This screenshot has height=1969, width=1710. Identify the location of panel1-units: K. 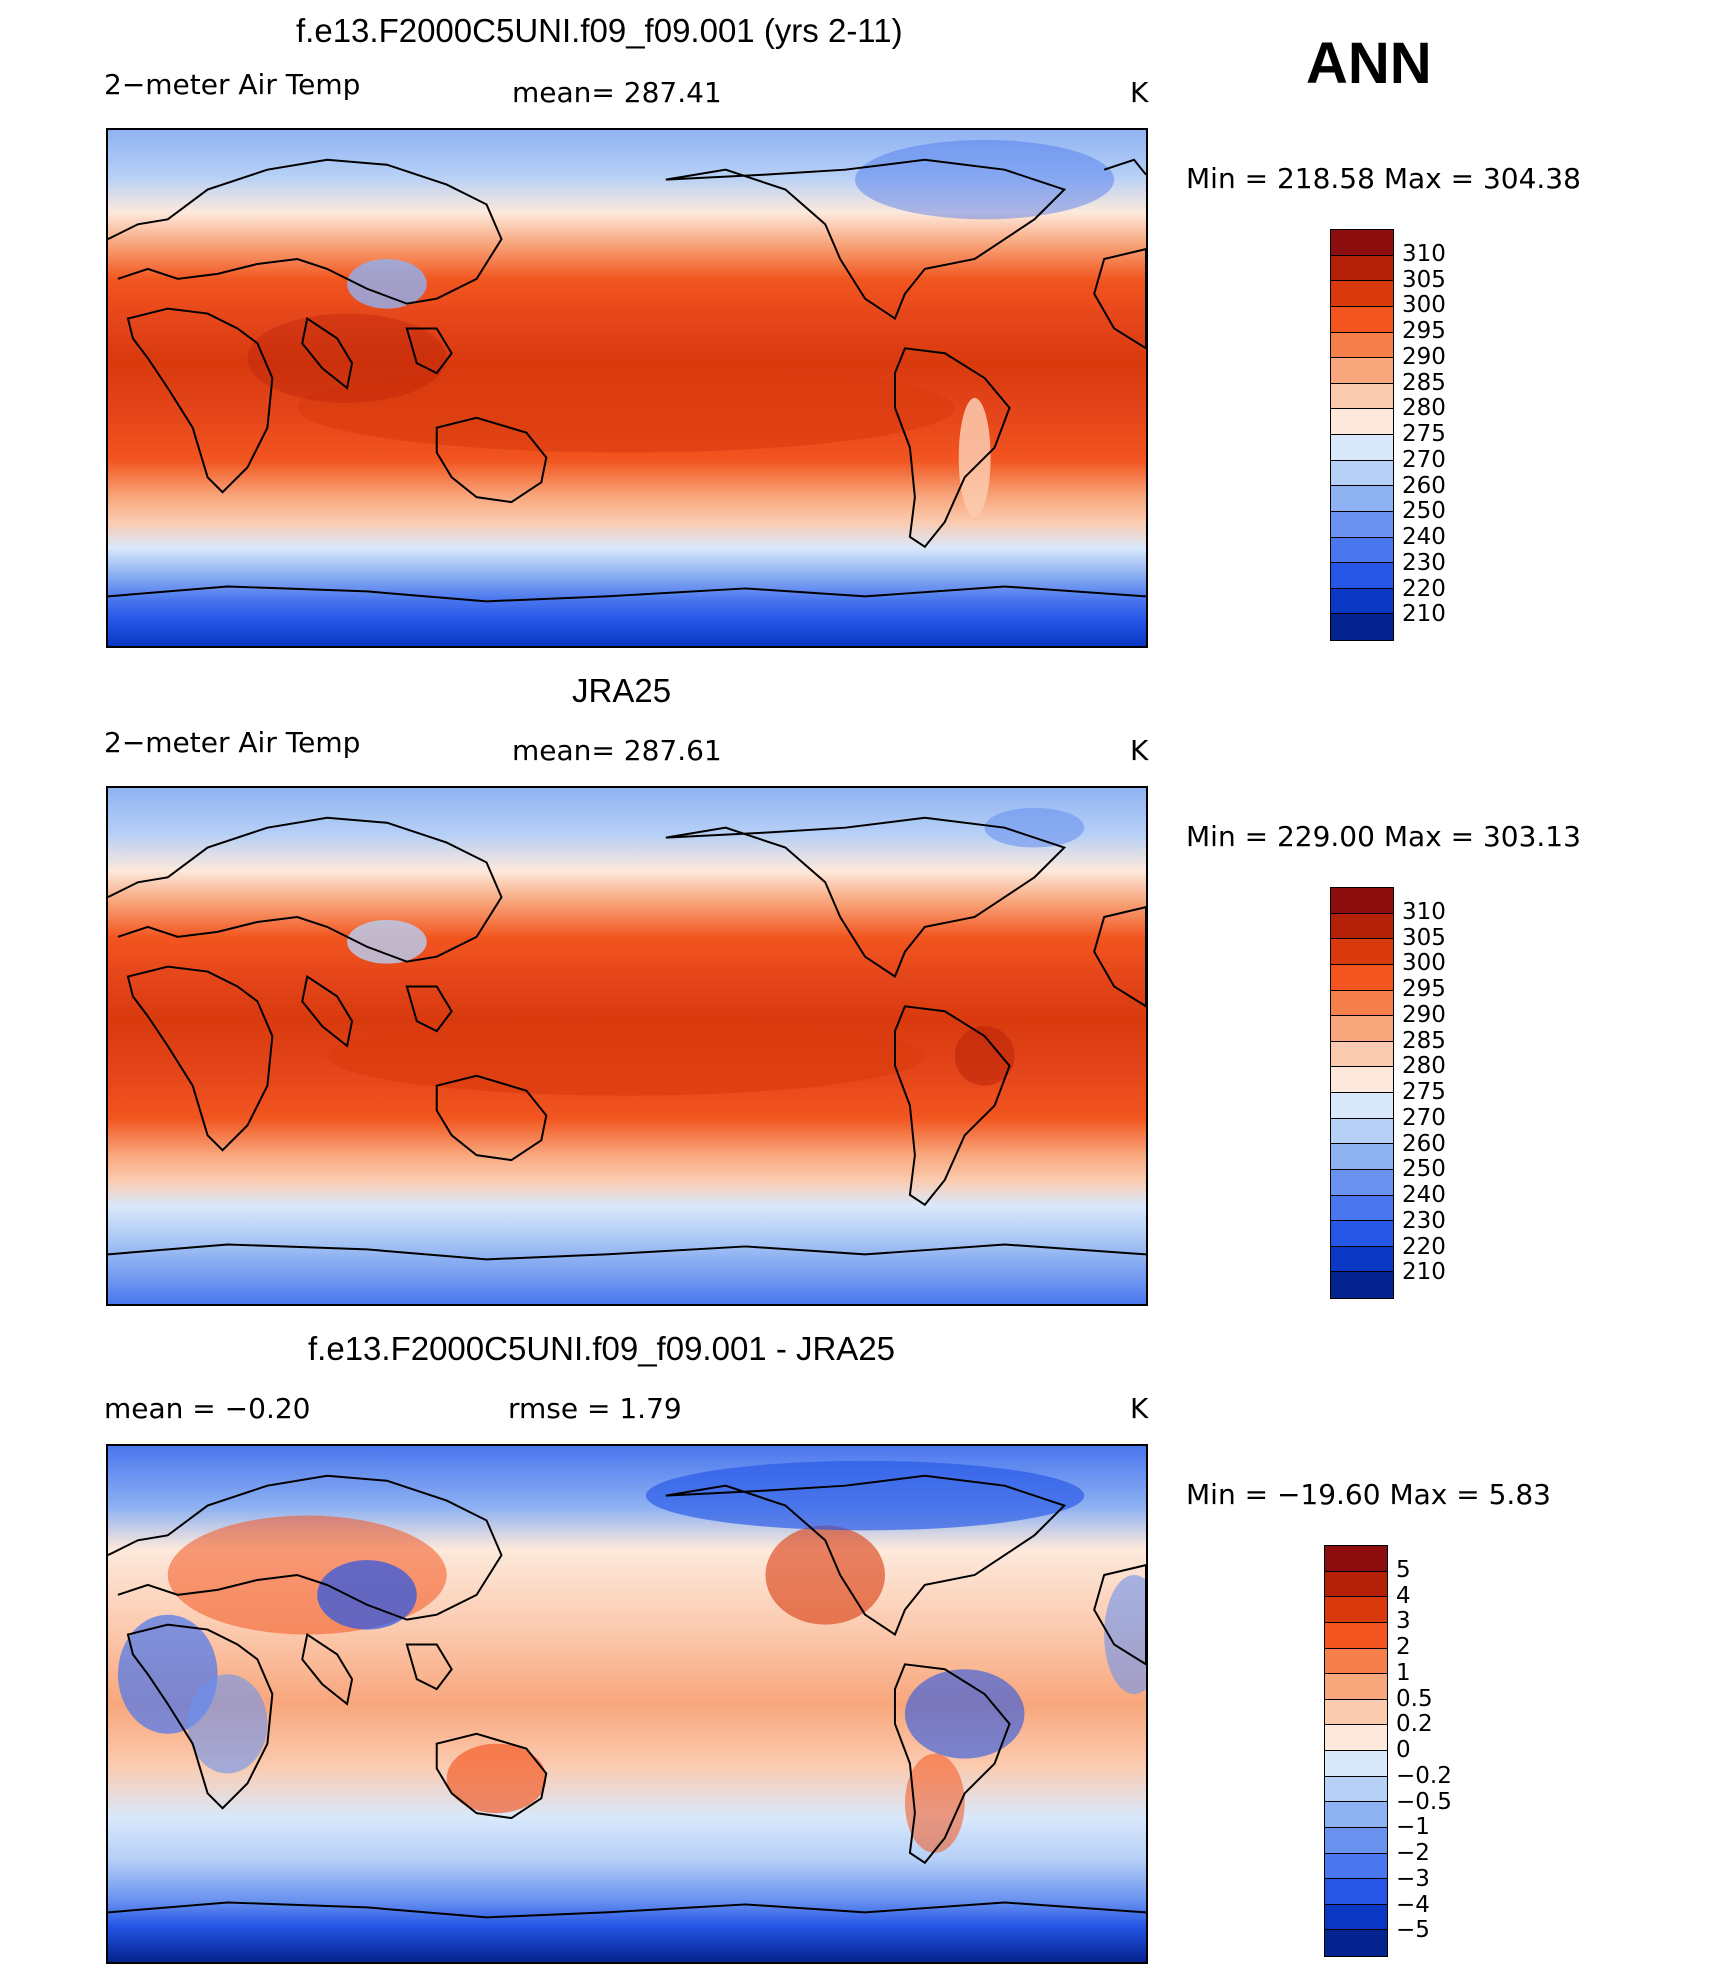
(1139, 92).